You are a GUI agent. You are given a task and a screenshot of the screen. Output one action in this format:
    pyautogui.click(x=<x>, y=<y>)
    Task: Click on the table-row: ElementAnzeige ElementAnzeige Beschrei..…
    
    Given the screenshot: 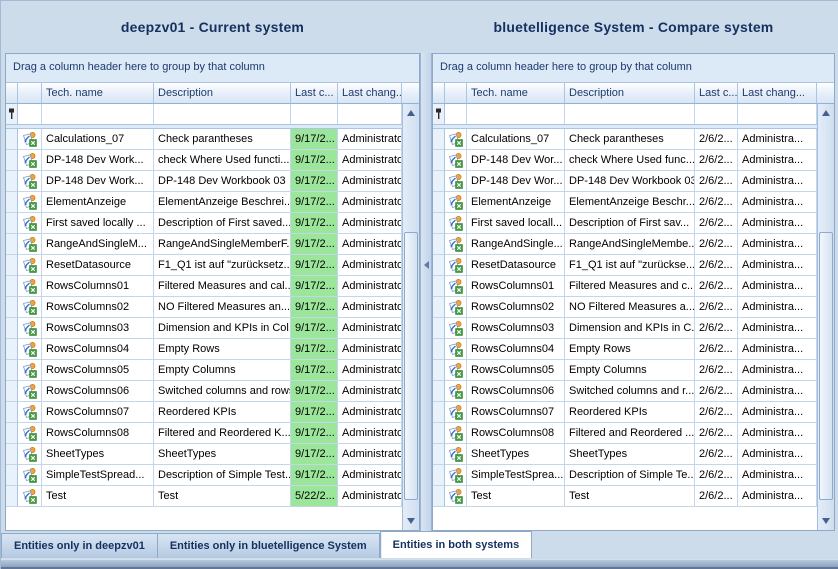 What is the action you would take?
    pyautogui.click(x=204, y=202)
    